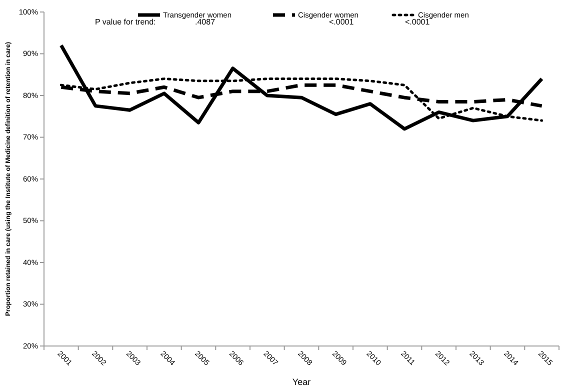 The image size is (573, 391). What do you see at coordinates (301, 382) in the screenshot?
I see `x-axis-title: Year` at bounding box center [301, 382].